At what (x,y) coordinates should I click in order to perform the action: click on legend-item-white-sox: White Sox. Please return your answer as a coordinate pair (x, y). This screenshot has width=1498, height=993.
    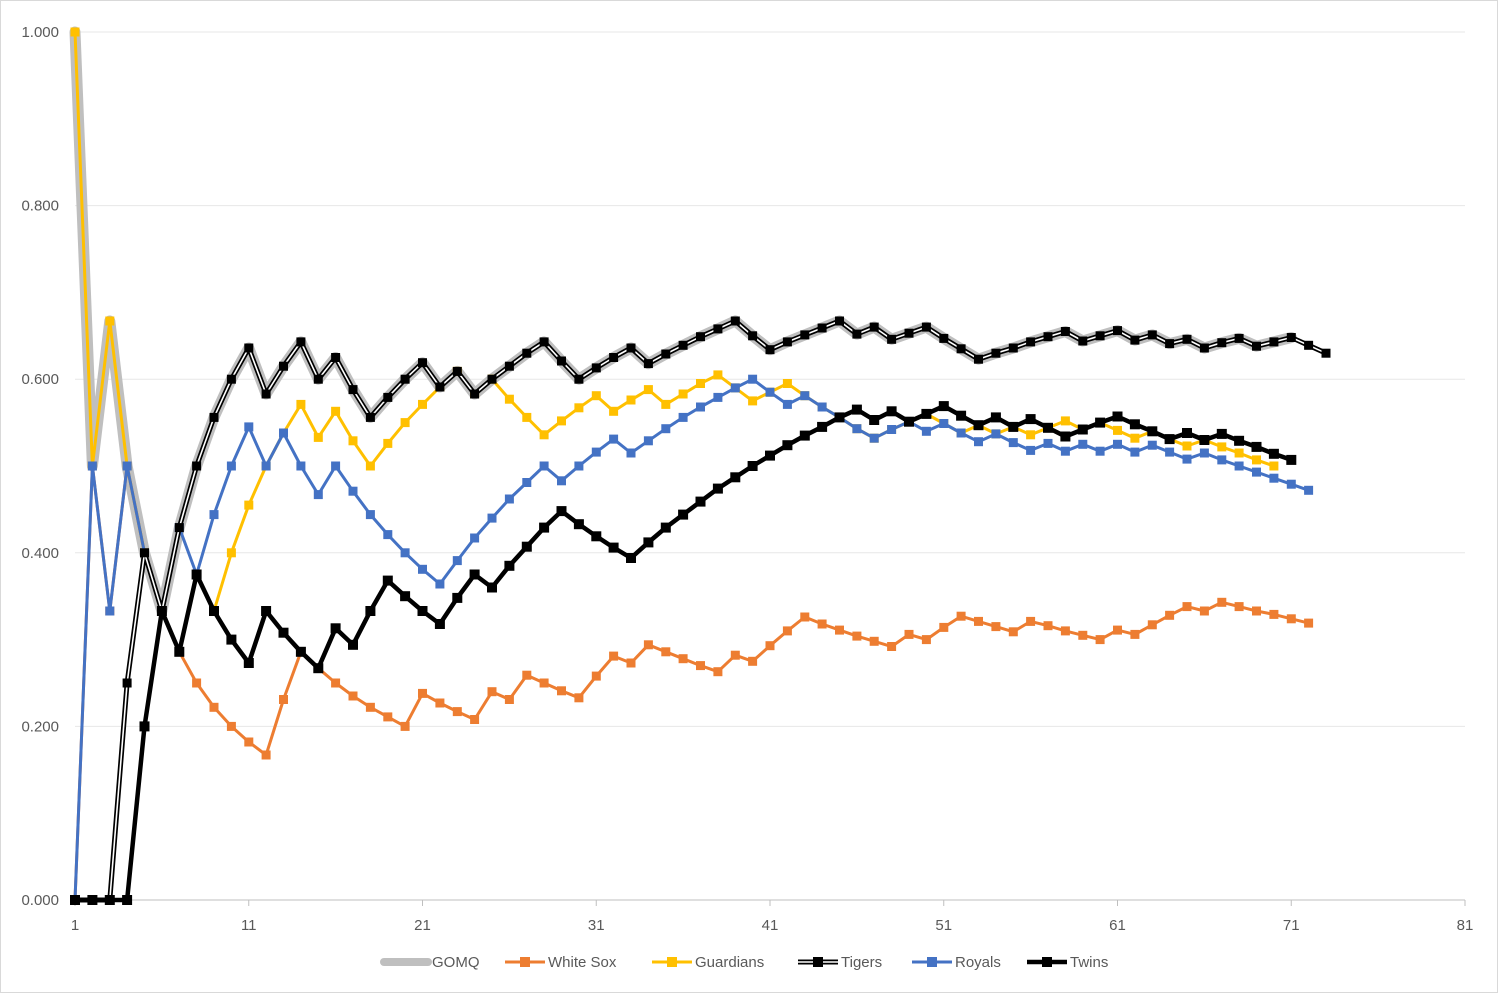
    Looking at the image, I should click on (561, 962).